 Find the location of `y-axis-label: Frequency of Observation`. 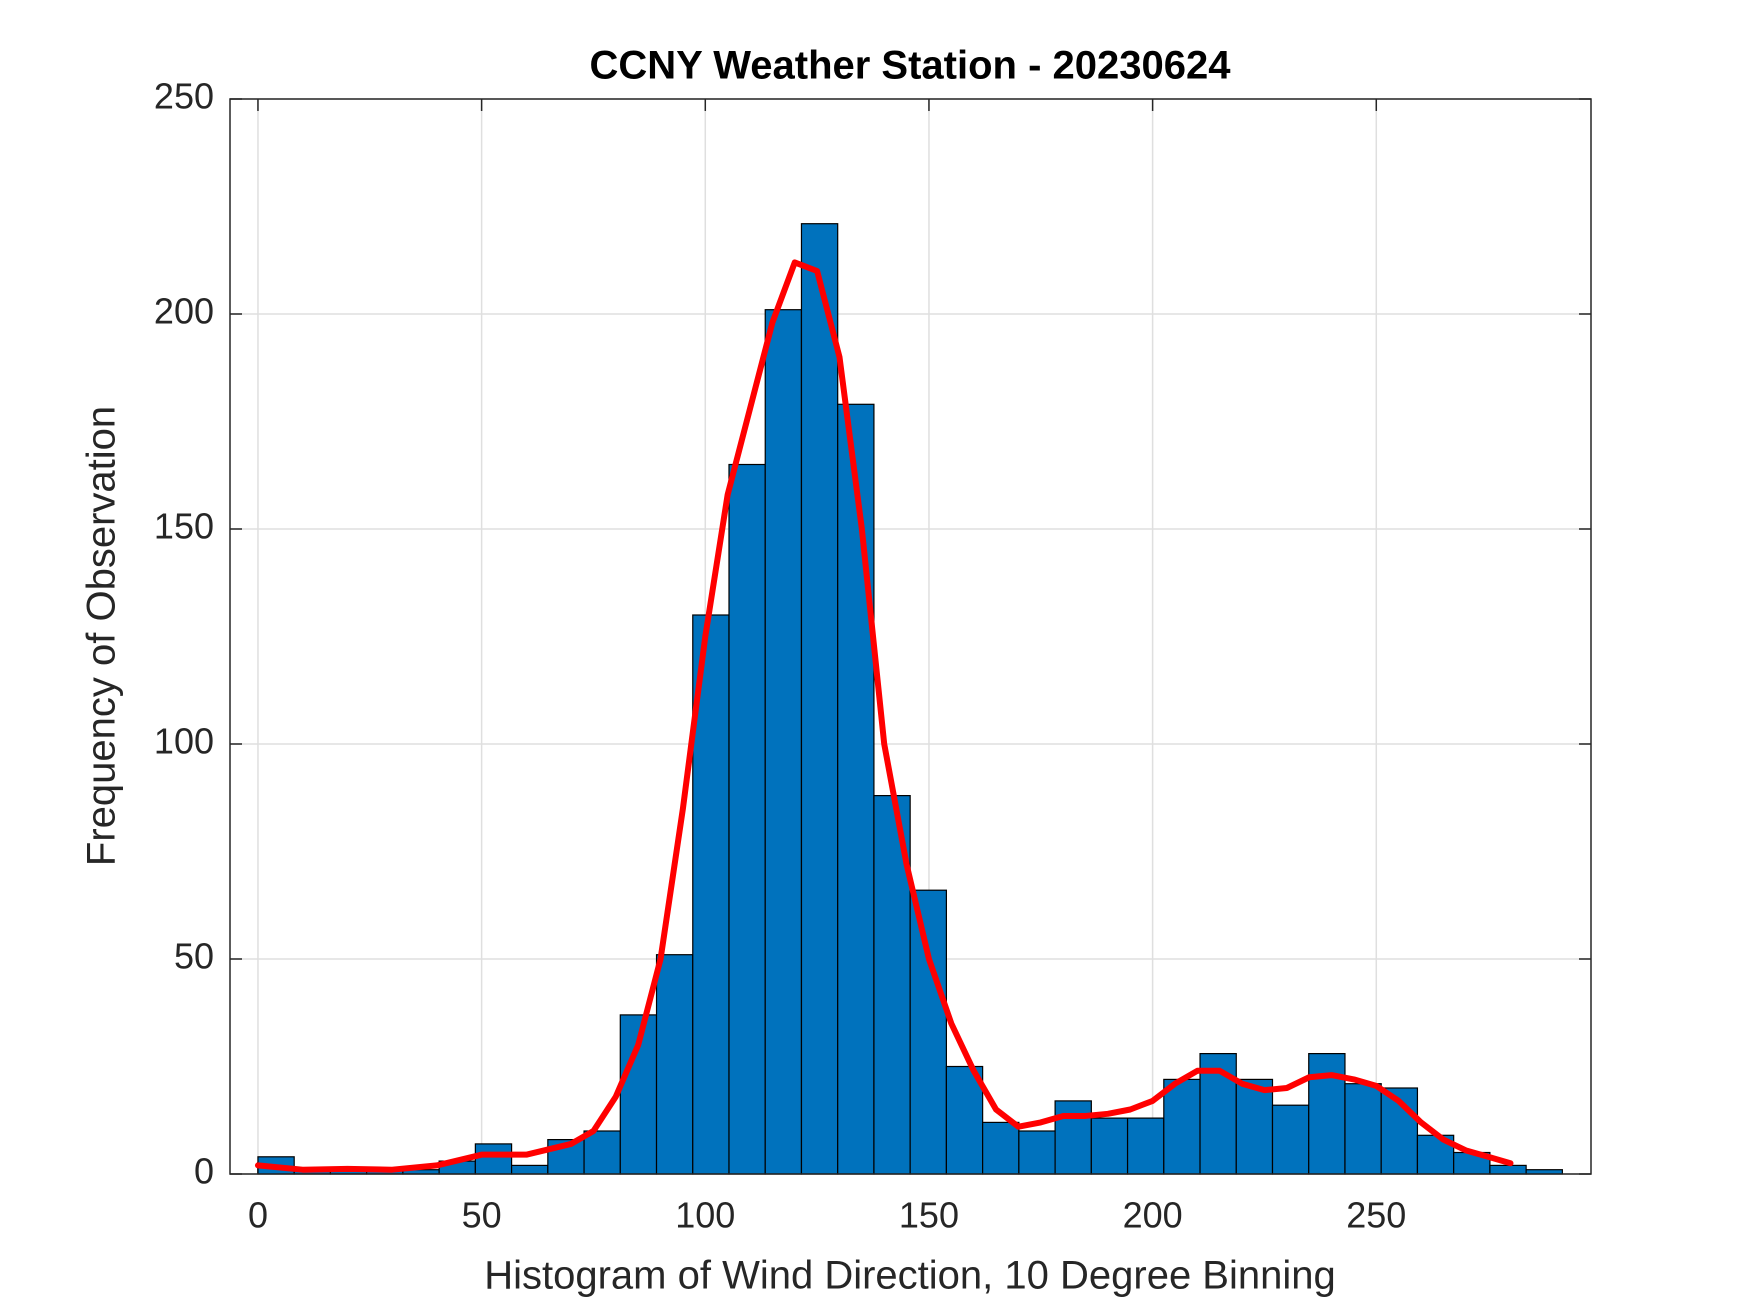

y-axis-label: Frequency of Observation is located at coordinates (102, 636).